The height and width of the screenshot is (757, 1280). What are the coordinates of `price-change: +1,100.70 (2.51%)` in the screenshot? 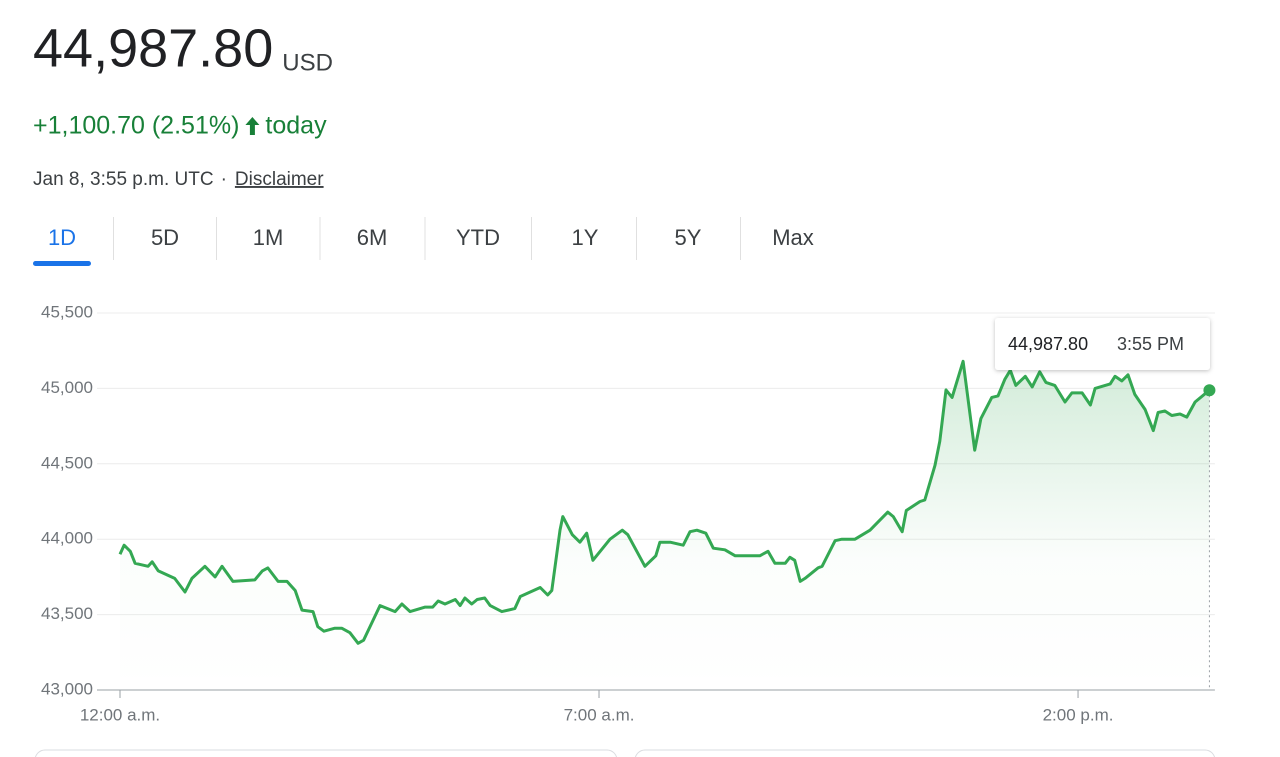 It's located at (136, 126).